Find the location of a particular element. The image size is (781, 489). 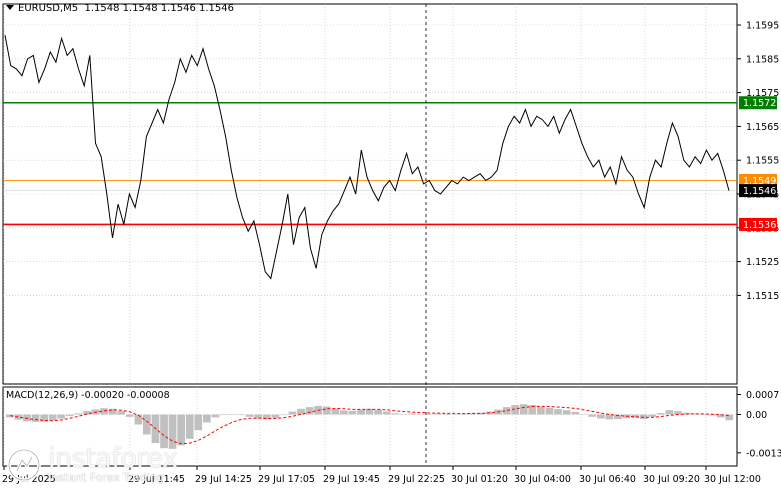

symbol-label: EURUSD,M5 is located at coordinates (48, 8).